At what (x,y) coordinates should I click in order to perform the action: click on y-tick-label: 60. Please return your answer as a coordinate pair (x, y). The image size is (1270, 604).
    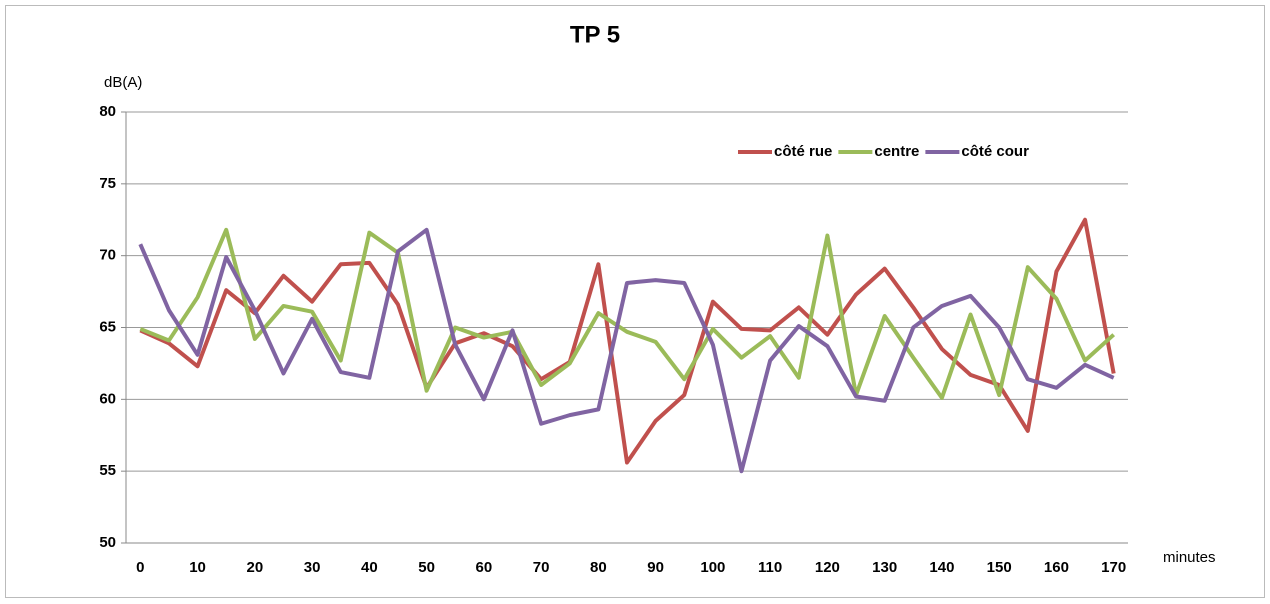
    Looking at the image, I should click on (107, 398).